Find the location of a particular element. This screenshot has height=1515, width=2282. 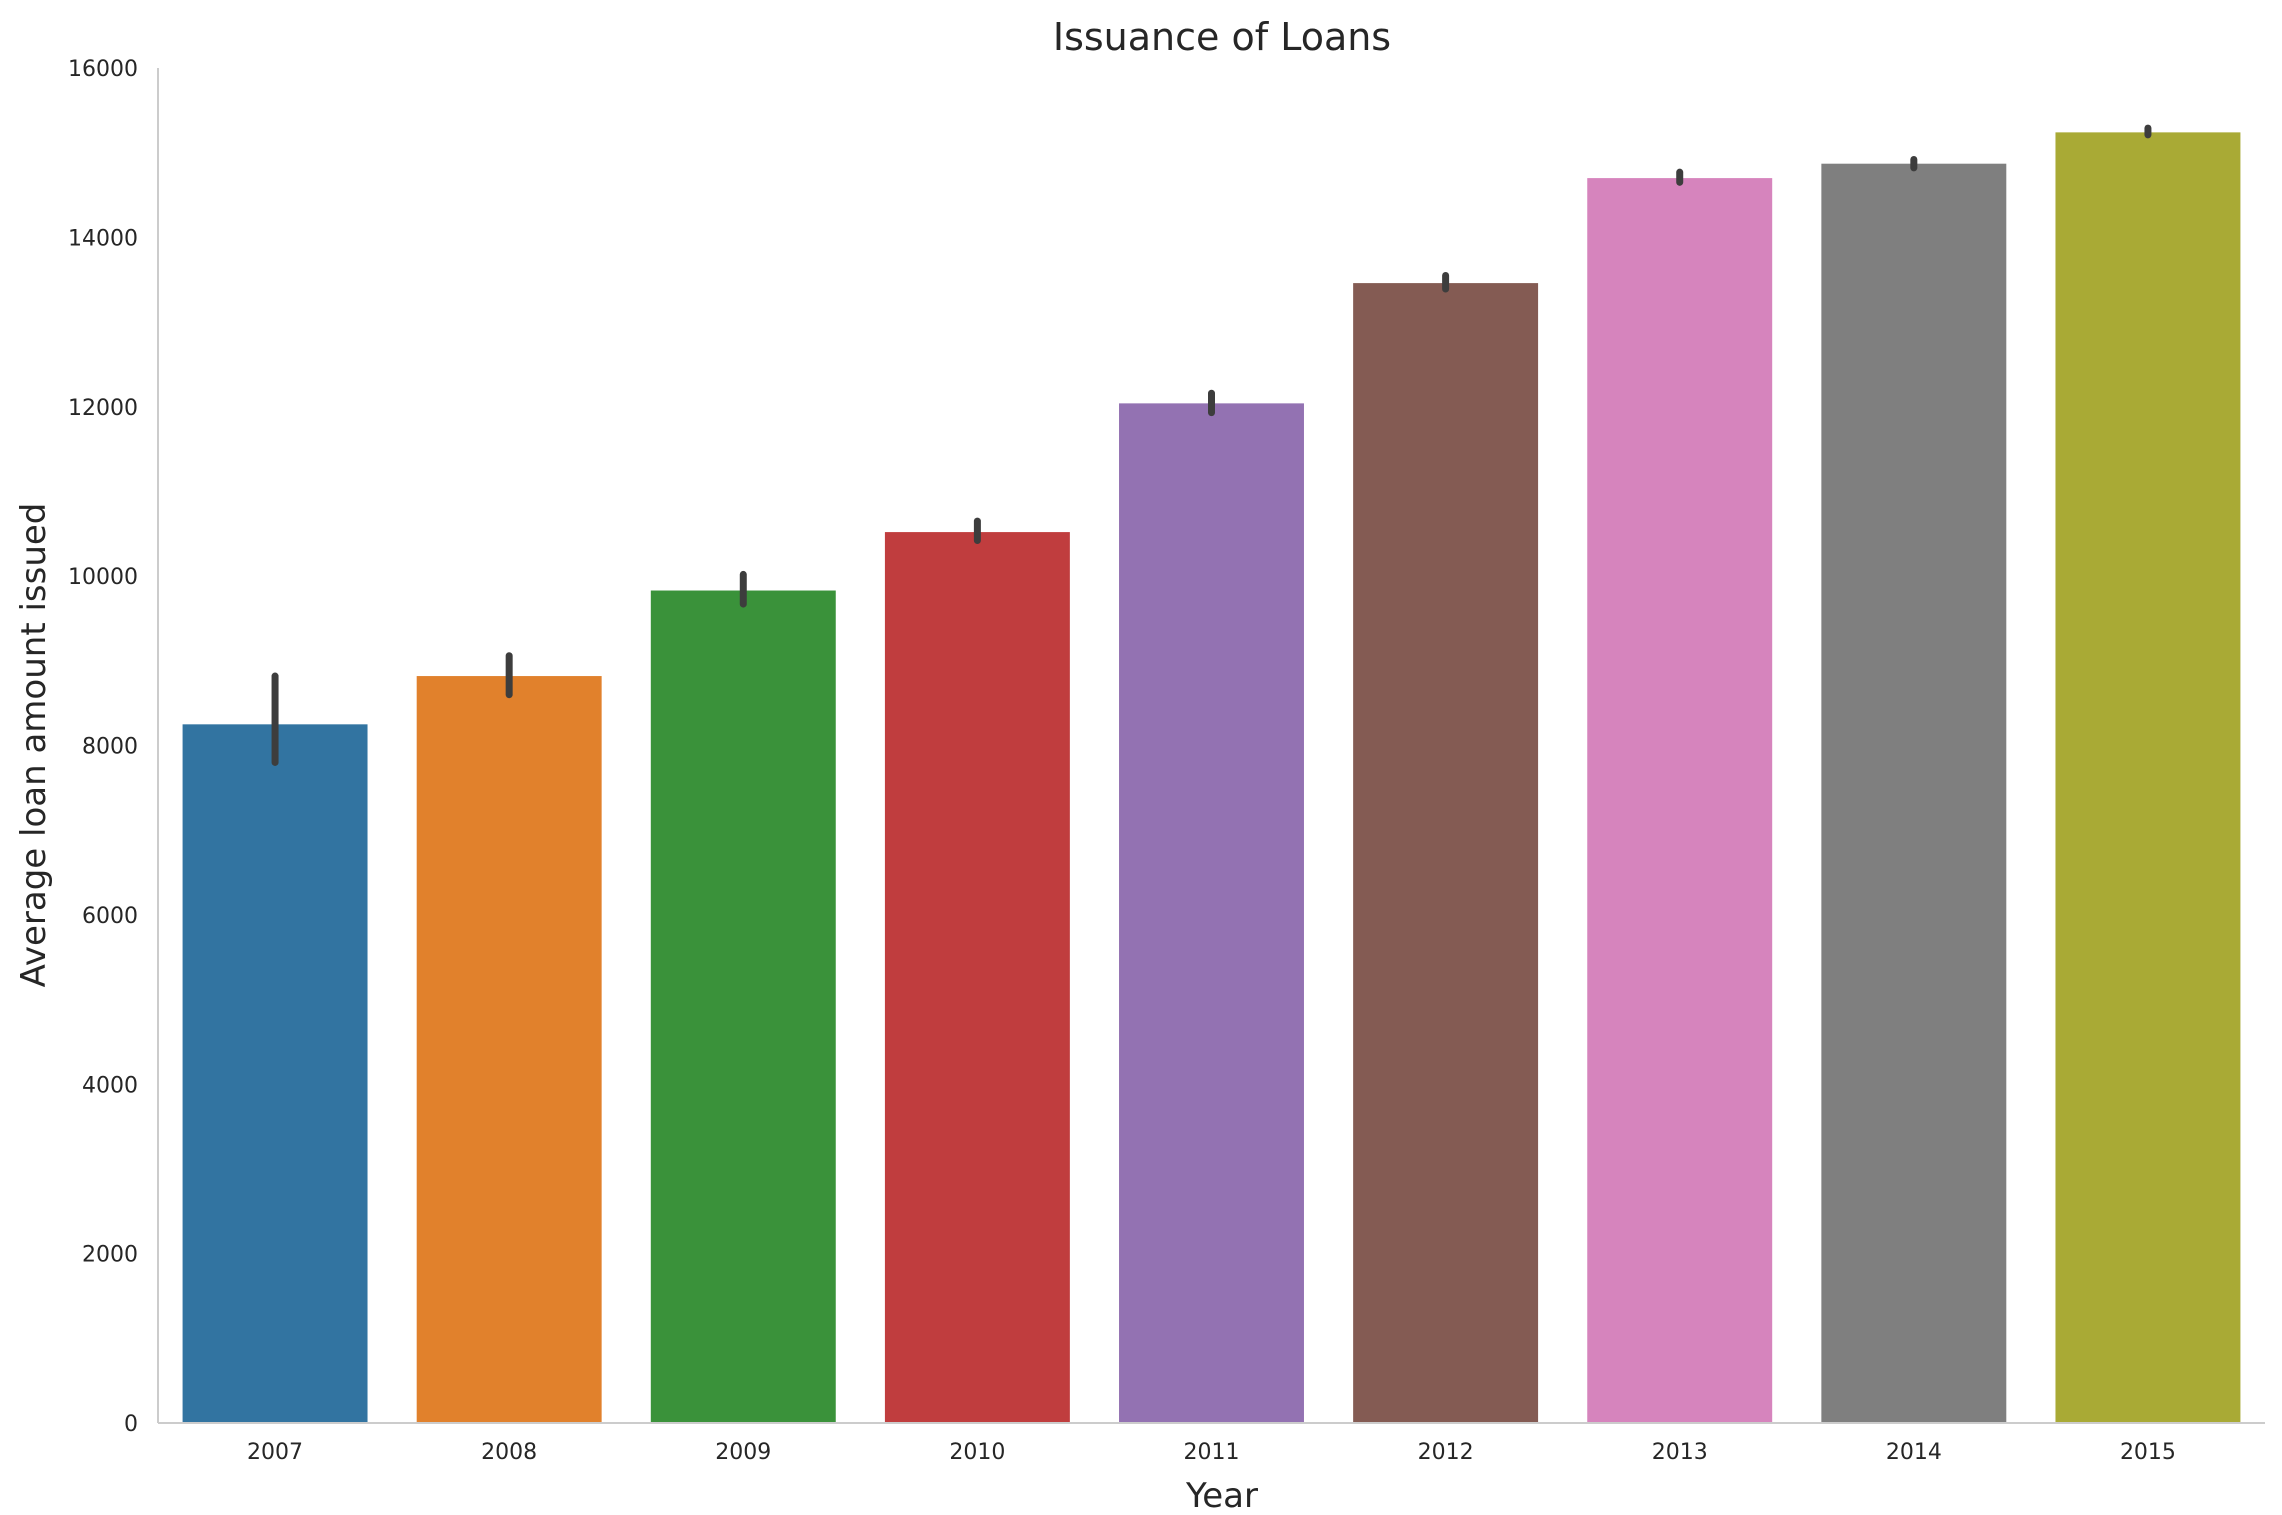

y-tick-label-2000: 2000 is located at coordinates (110, 1255).